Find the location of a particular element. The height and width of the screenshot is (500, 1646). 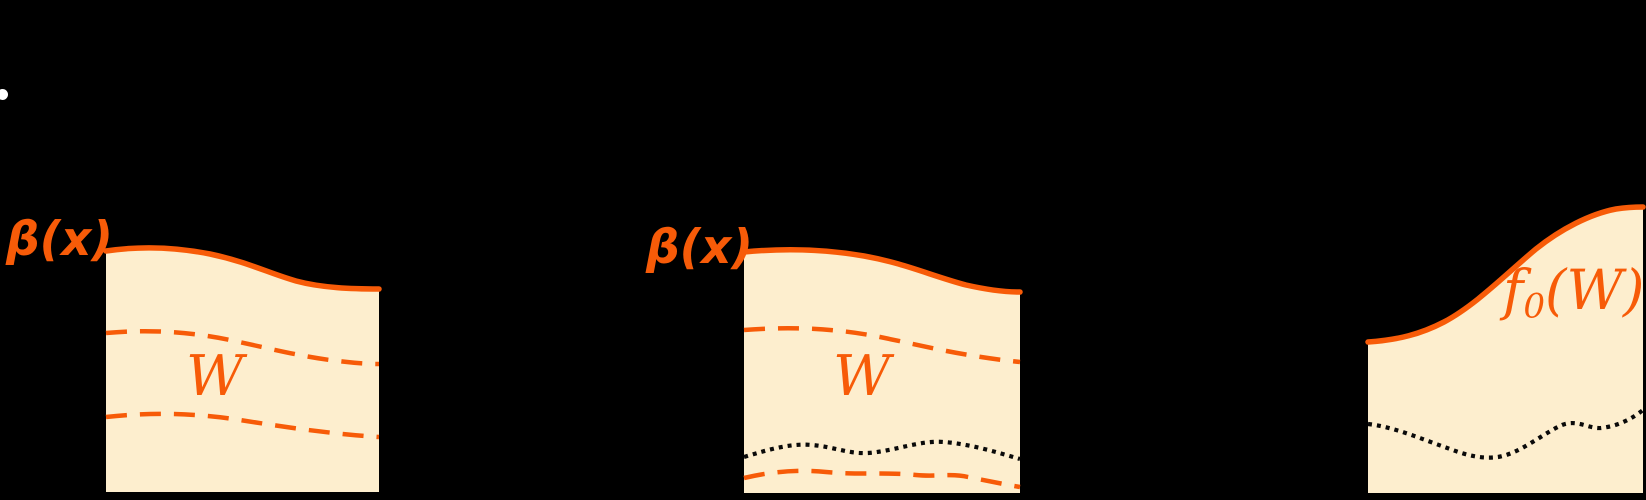

panel-right-fill is located at coordinates (1505, 350).